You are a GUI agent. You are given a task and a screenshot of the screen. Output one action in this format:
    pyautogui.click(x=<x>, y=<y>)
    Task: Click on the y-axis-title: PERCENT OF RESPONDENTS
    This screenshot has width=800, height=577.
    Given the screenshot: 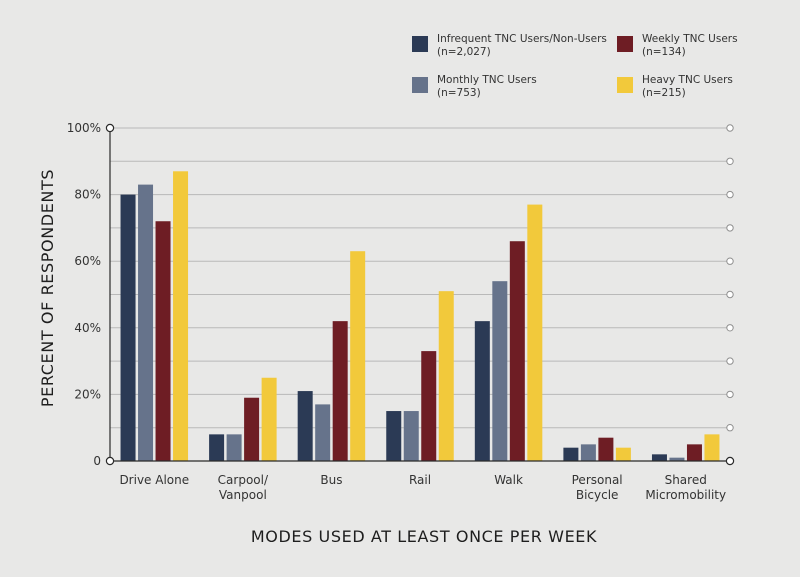 What is the action you would take?
    pyautogui.click(x=47, y=288)
    